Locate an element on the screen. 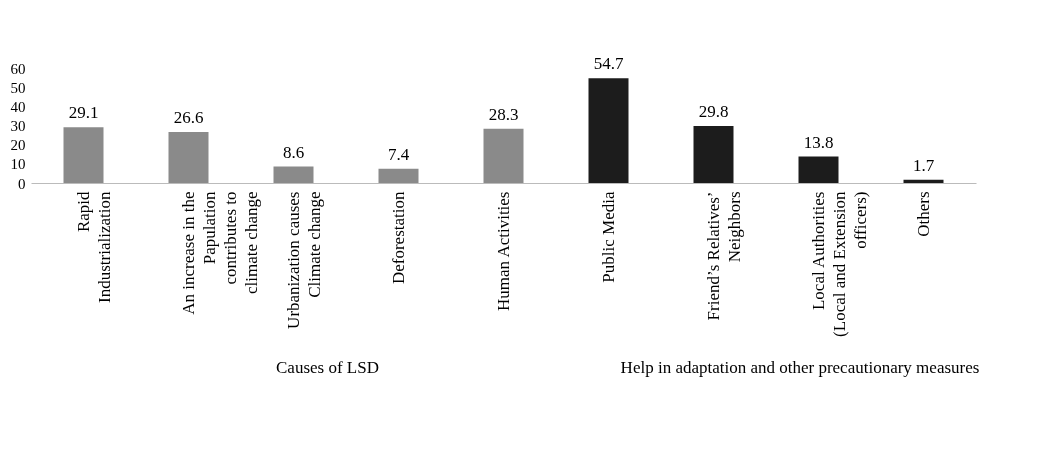 This screenshot has height=461, width=1043. data-label: 54.7 is located at coordinates (608, 64).